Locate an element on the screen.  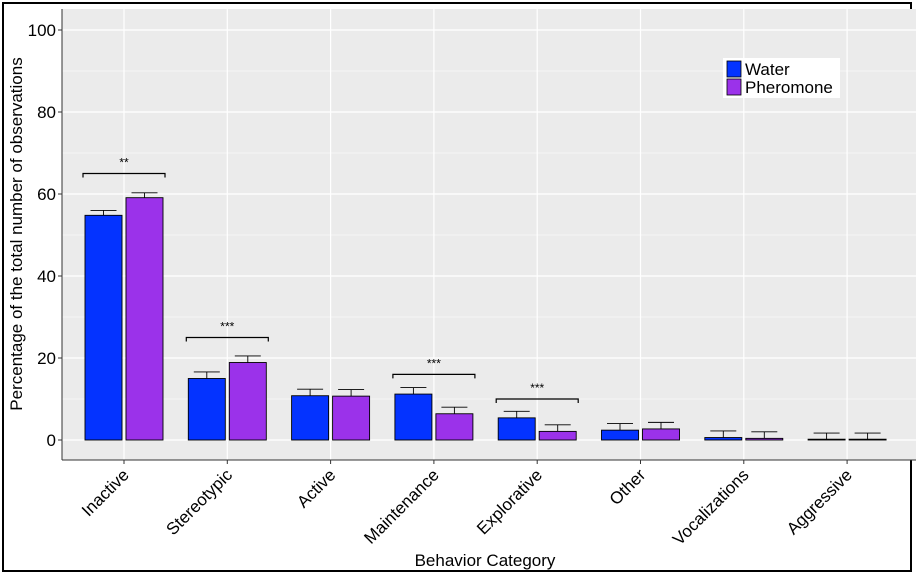
y-tick-label-0: 0 is located at coordinates (51, 440).